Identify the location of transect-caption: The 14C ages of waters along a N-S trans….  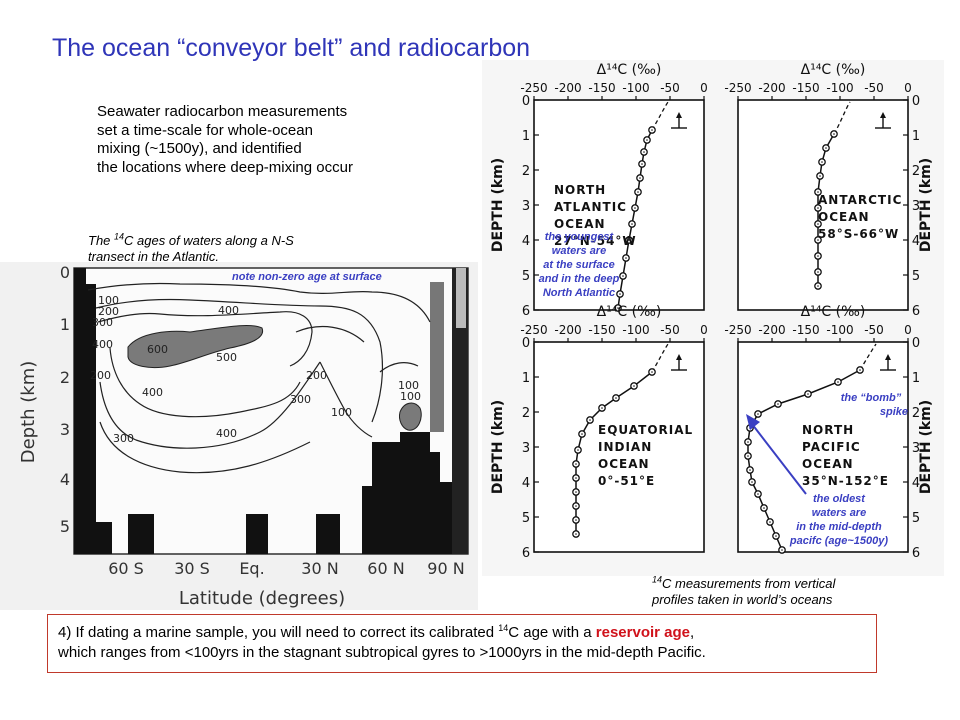
(191, 247).